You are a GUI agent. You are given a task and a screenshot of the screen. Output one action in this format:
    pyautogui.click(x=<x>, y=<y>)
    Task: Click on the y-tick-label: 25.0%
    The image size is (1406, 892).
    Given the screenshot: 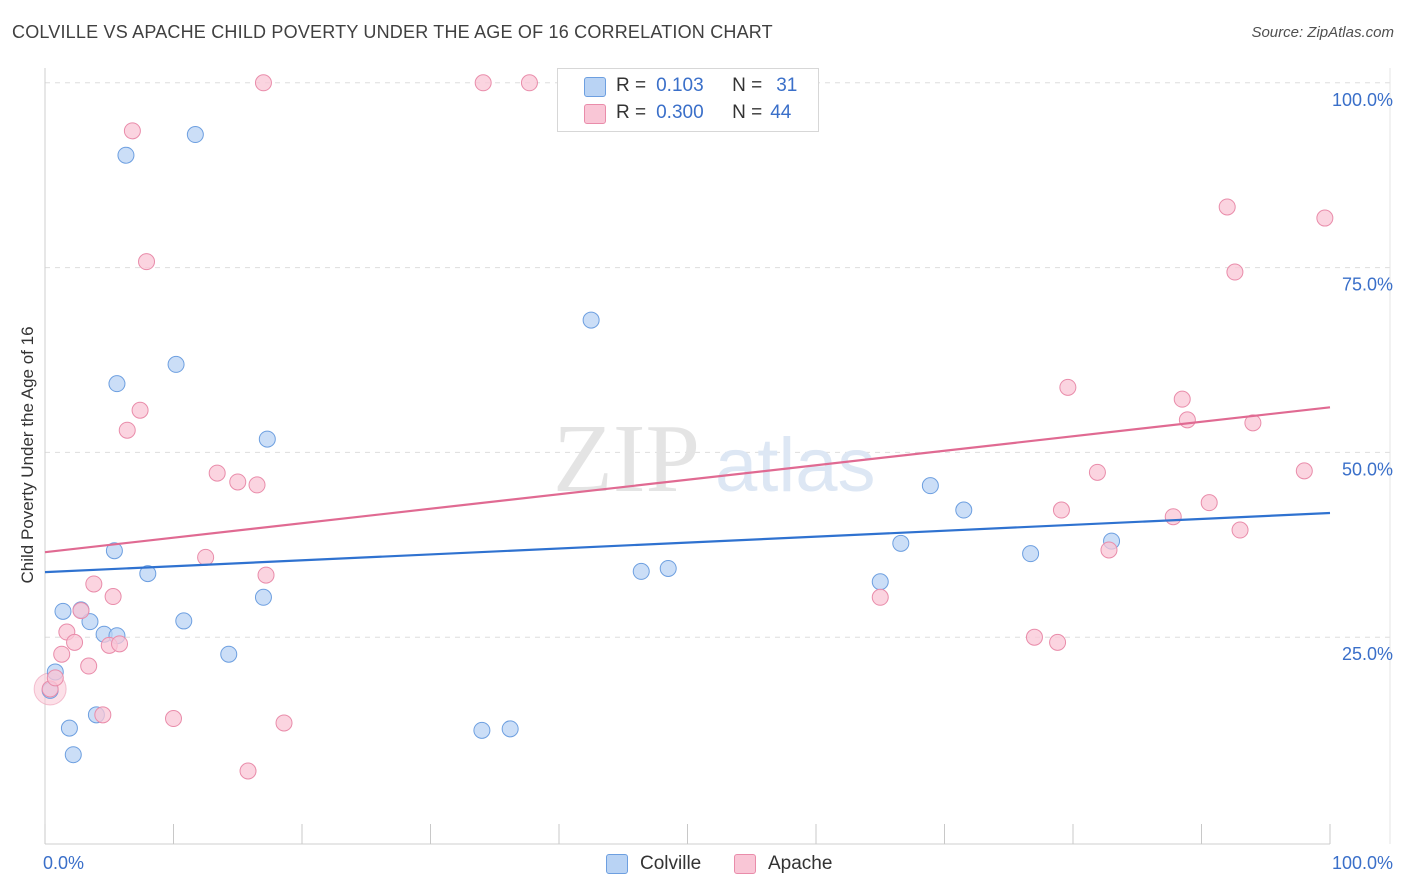 What is the action you would take?
    pyautogui.click(x=1367, y=654)
    